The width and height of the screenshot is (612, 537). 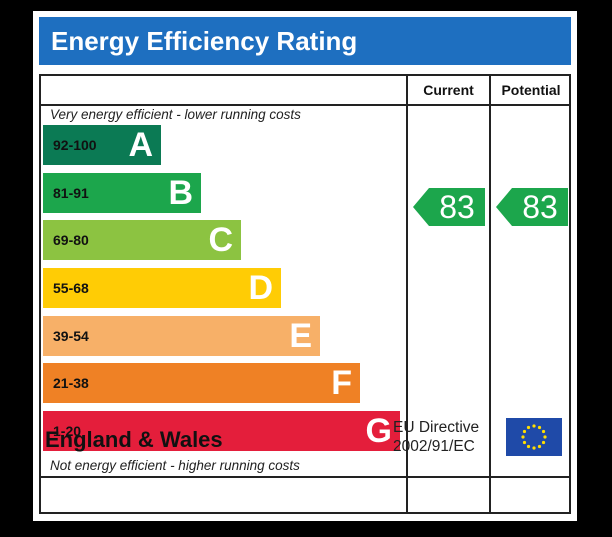 What do you see at coordinates (436, 427) in the screenshot?
I see `directive-line-1: EU Directive` at bounding box center [436, 427].